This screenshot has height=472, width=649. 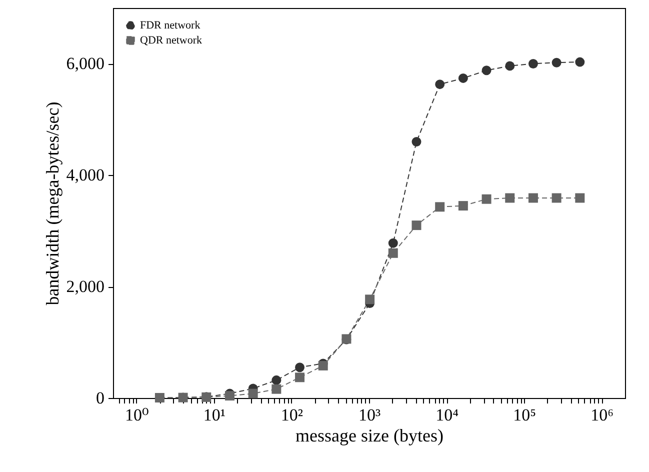 What do you see at coordinates (214, 415) in the screenshot?
I see `x-tick-label: 10¹` at bounding box center [214, 415].